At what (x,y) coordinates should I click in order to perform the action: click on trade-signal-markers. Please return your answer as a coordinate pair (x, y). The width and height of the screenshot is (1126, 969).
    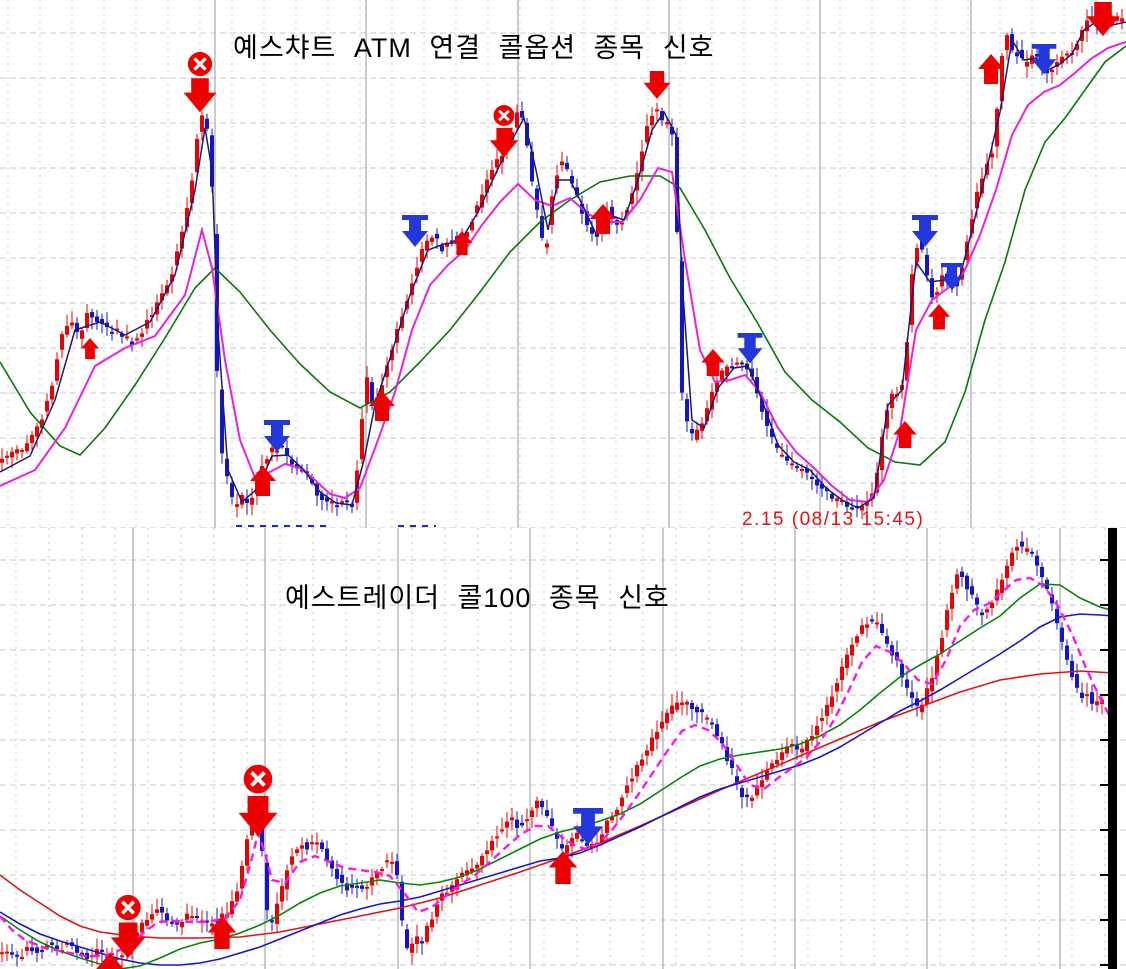
    Looking at the image, I should click on (349, 866).